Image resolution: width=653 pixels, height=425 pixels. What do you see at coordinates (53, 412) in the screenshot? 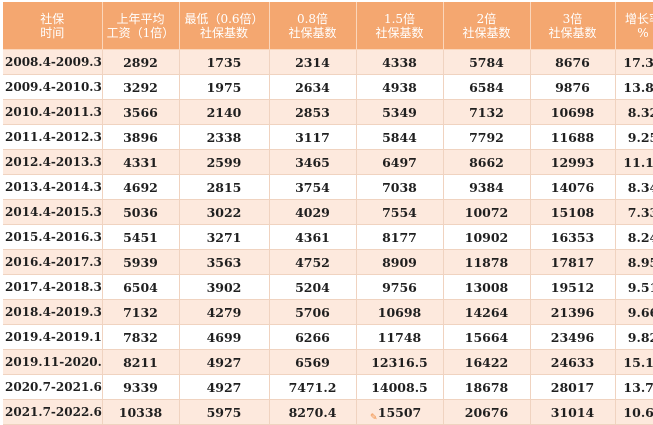
I see `period-cell: 2021.7-2022.6` at bounding box center [53, 412].